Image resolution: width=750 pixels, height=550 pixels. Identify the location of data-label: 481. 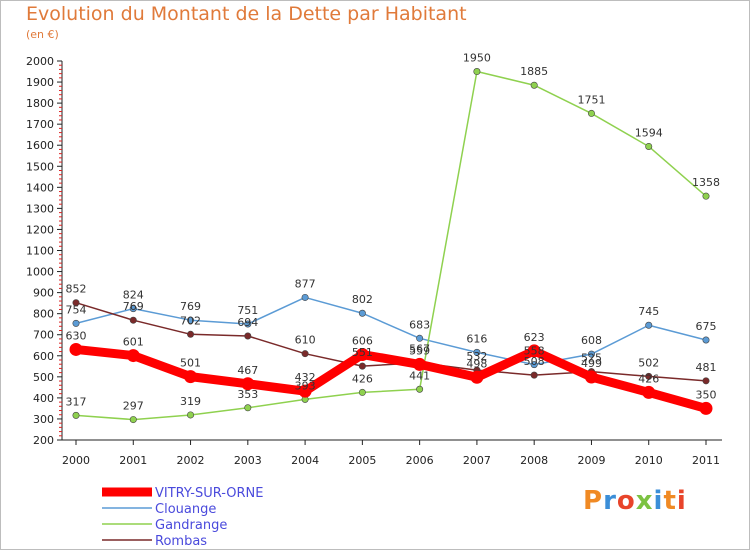
(706, 367).